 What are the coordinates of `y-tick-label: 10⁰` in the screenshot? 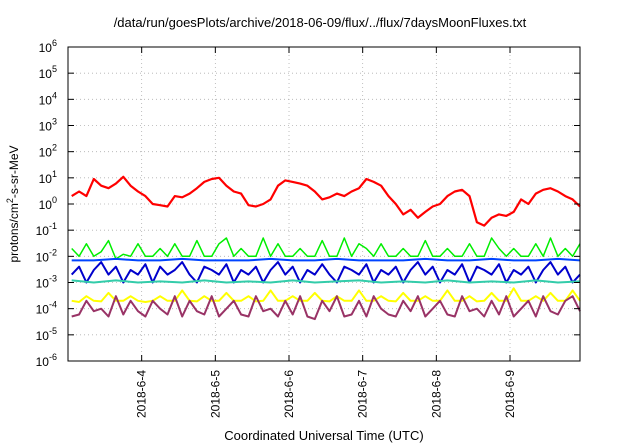 It's located at (48, 203).